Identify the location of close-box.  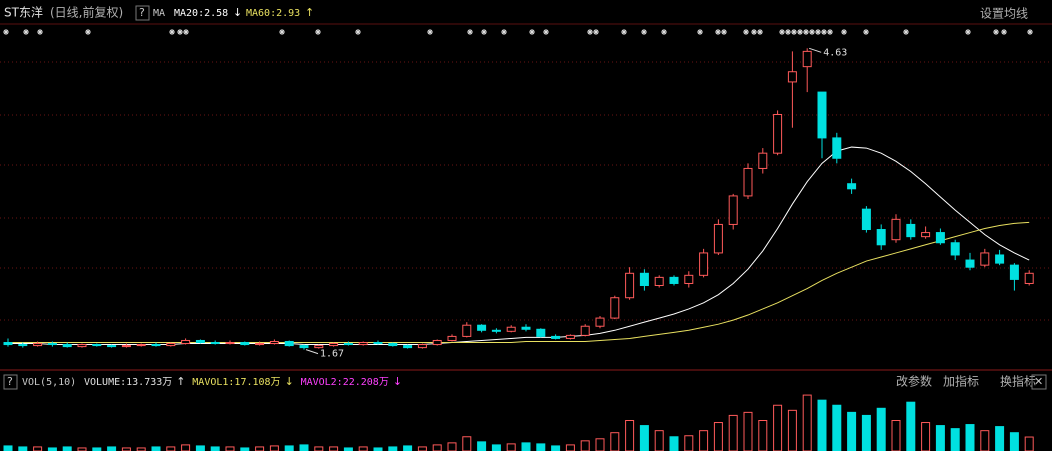
(1039, 382).